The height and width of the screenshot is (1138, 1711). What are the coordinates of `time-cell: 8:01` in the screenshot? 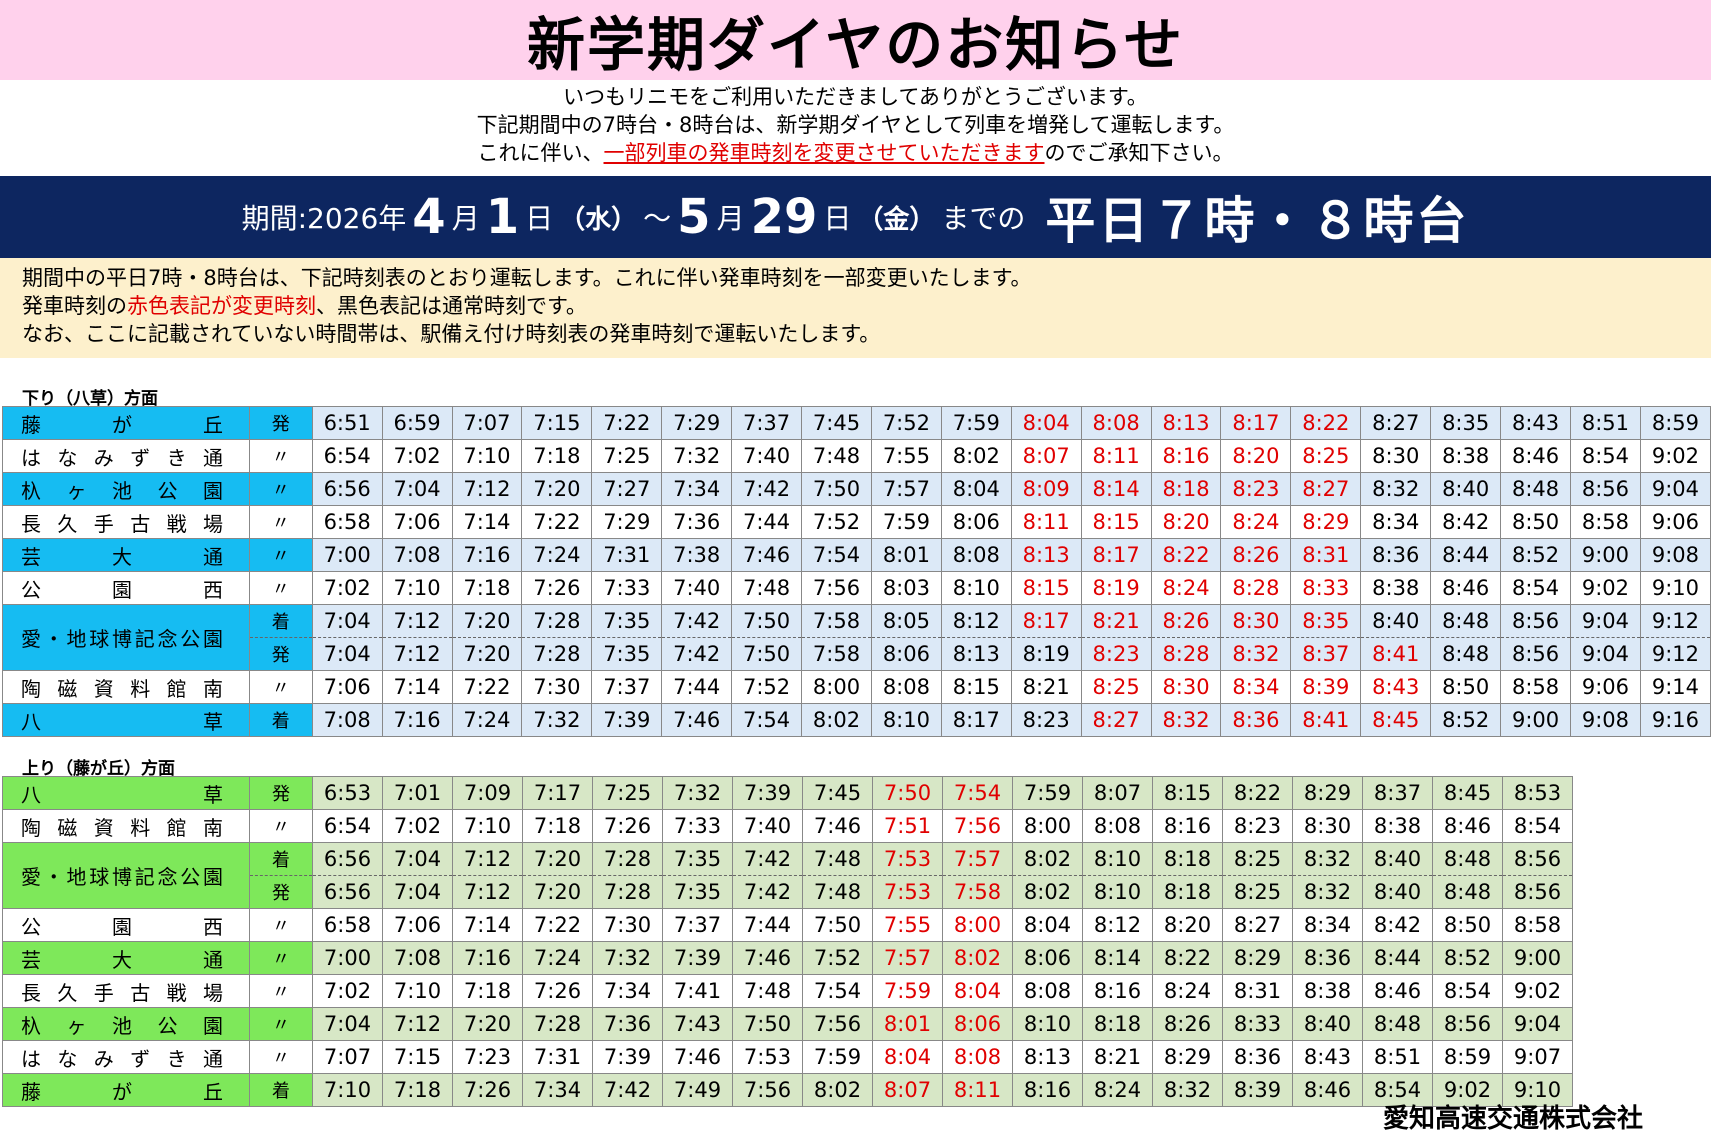 It's located at (907, 1024).